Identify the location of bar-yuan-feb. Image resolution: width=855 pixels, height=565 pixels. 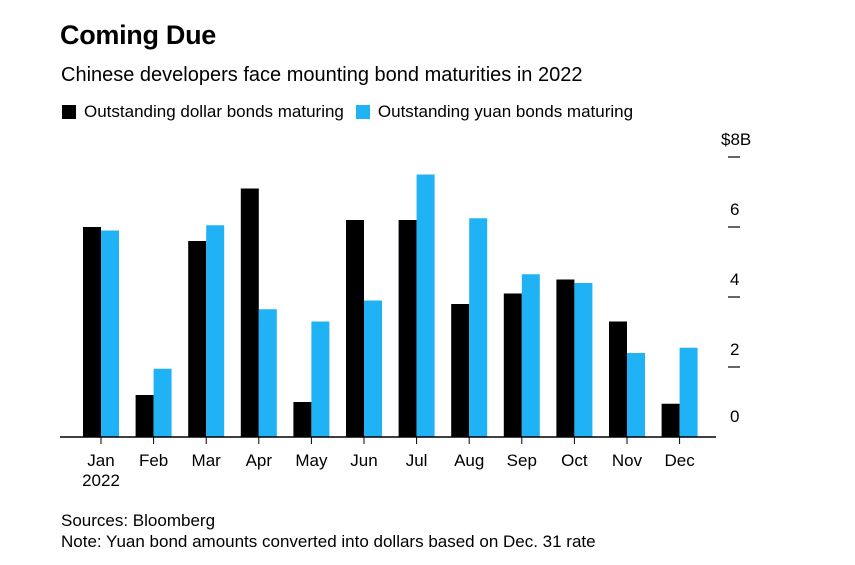
(162, 402).